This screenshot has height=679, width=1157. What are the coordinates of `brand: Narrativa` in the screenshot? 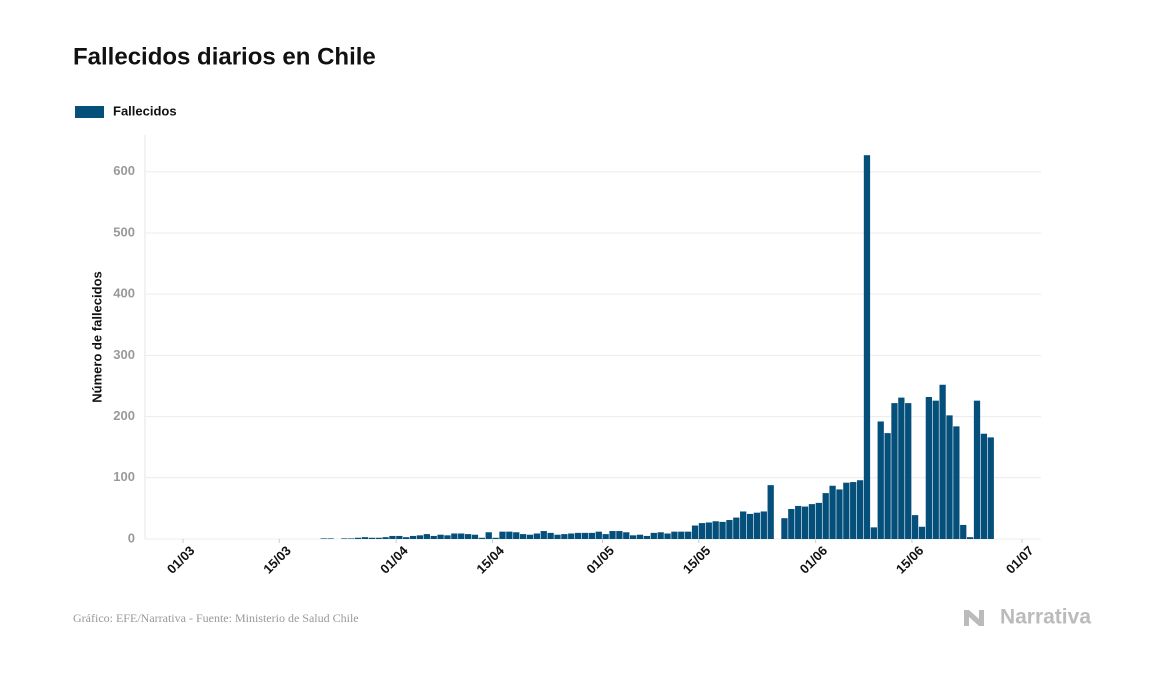 It's located at (1045, 617).